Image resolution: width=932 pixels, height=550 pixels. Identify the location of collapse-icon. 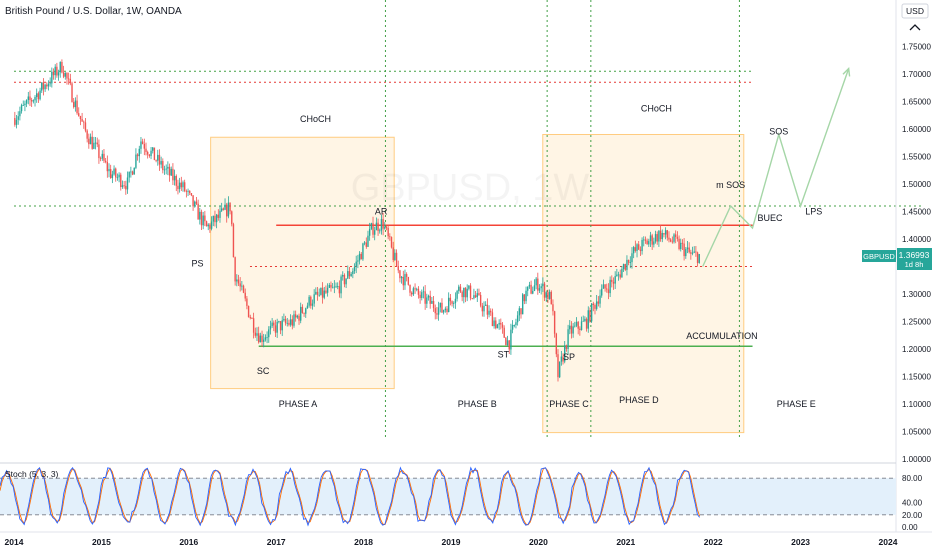
(915, 28).